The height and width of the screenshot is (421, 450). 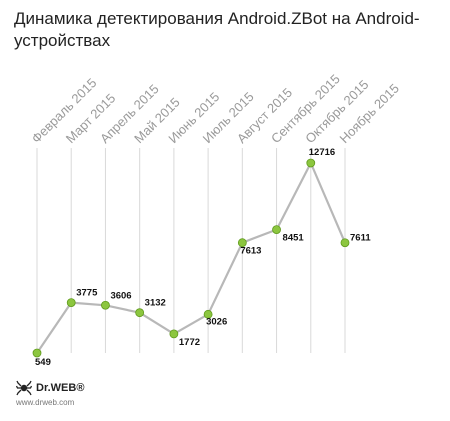 What do you see at coordinates (250, 251) in the screenshot?
I see `data-value-label: 7613` at bounding box center [250, 251].